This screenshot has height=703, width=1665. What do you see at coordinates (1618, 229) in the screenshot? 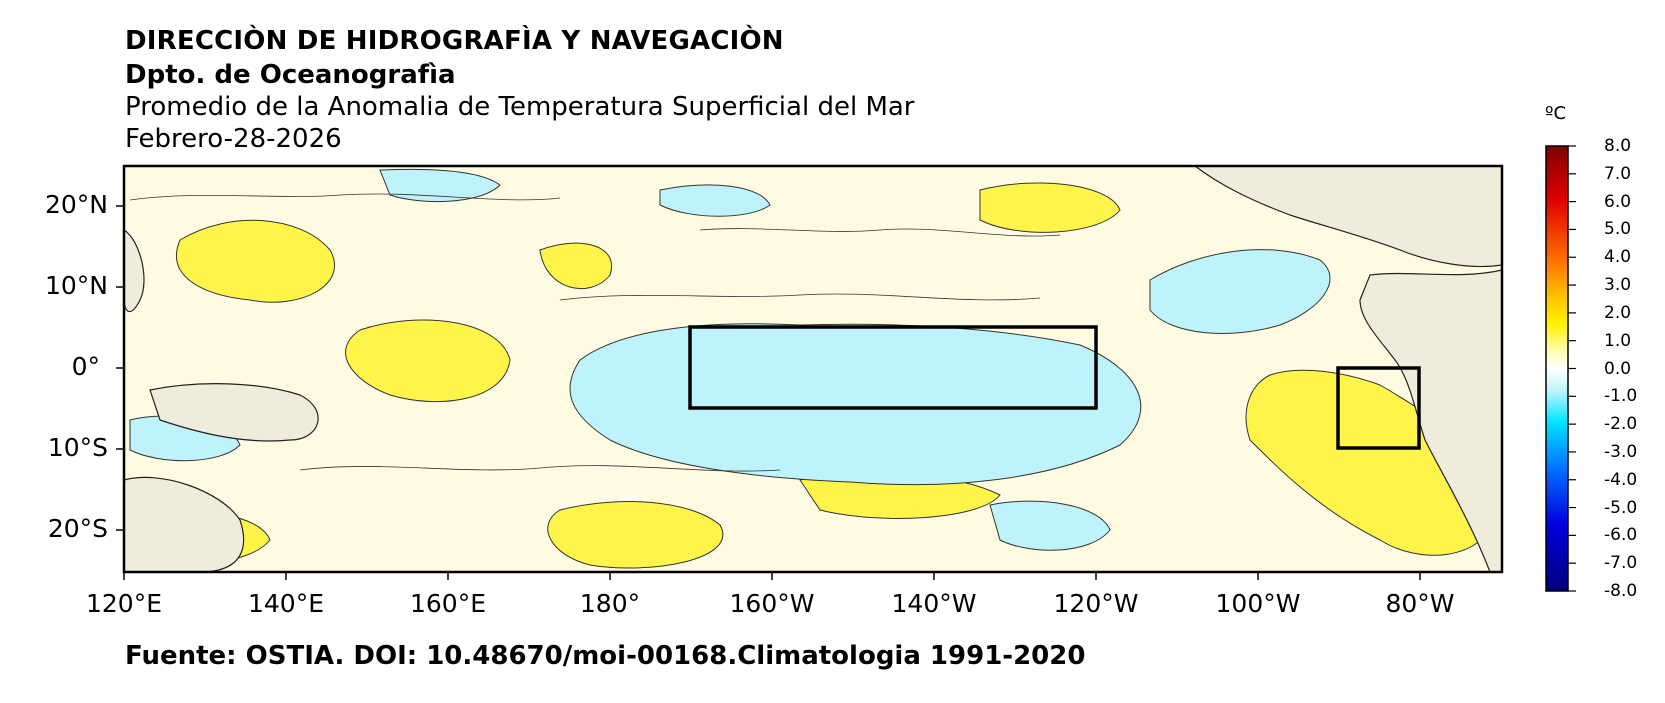
I see `colorbar-tick-label: 5.0` at bounding box center [1618, 229].